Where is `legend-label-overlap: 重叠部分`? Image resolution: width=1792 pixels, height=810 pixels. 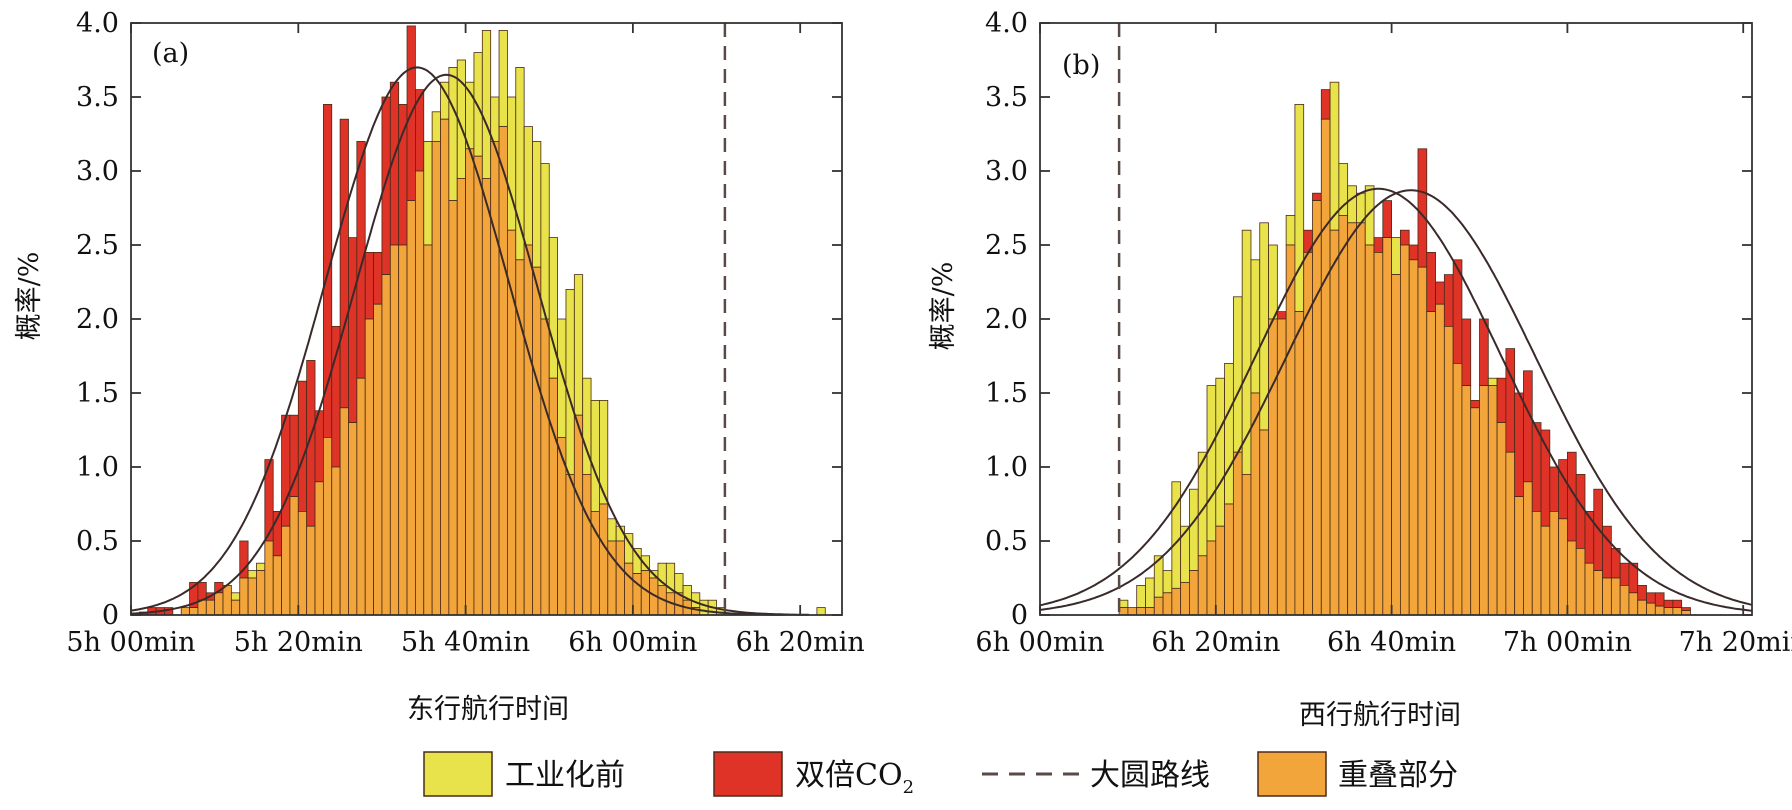
legend-label-overlap: 重叠部分 is located at coordinates (1398, 775).